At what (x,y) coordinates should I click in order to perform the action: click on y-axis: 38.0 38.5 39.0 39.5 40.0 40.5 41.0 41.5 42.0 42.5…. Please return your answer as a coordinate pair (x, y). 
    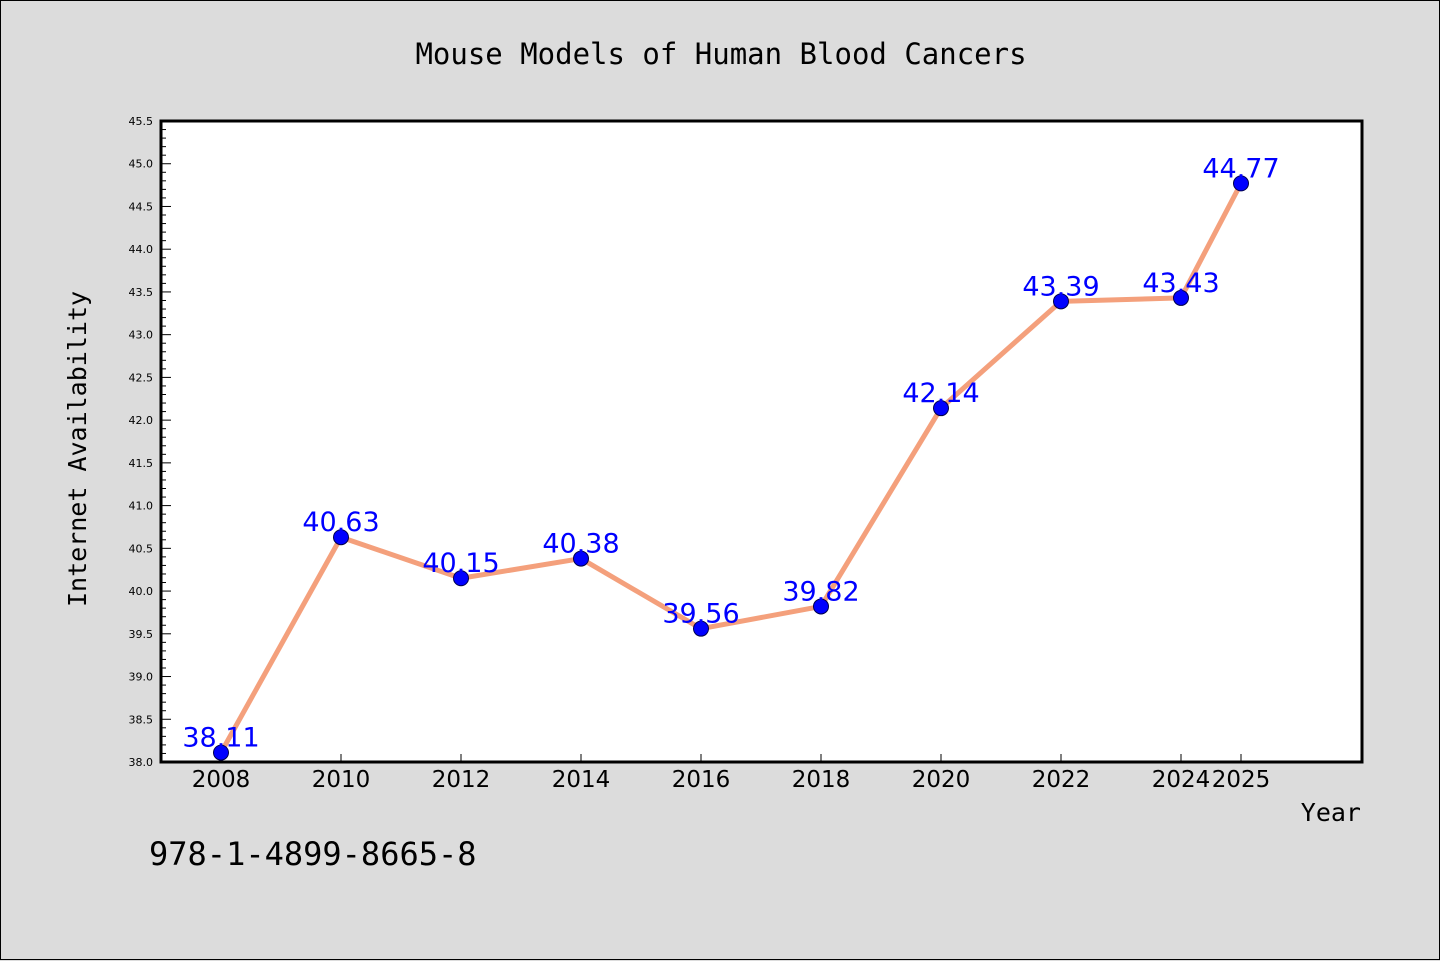
    Looking at the image, I should click on (150, 442).